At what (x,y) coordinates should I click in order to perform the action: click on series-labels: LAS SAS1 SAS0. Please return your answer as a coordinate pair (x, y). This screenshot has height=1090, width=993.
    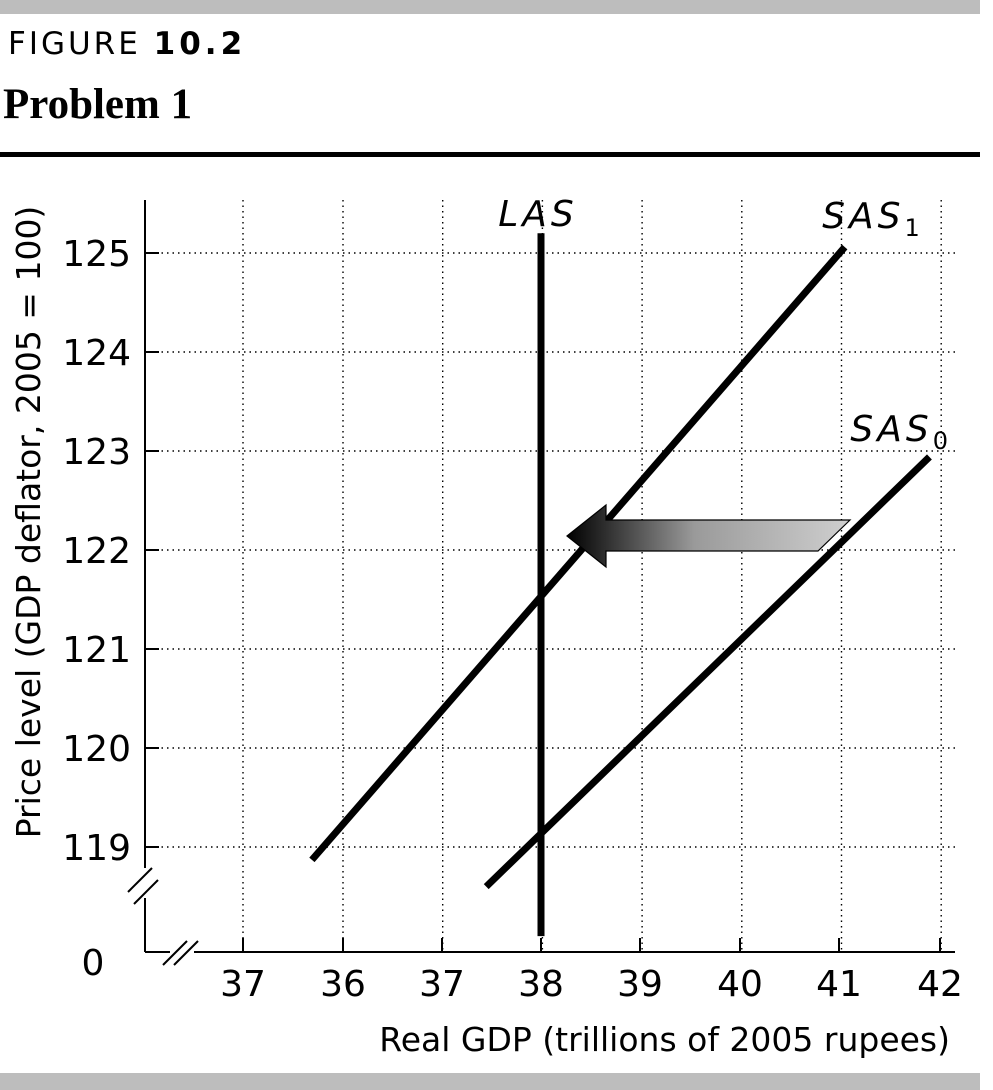
    Looking at the image, I should click on (725, 324).